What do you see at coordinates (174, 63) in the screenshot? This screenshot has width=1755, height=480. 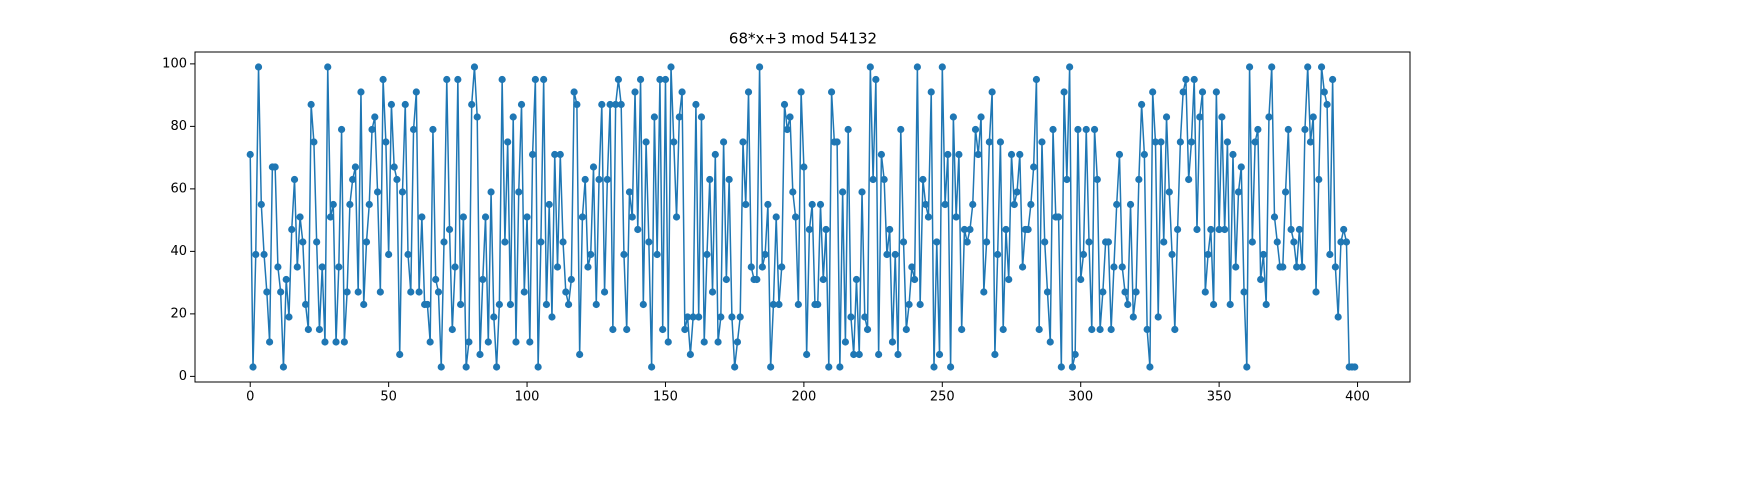 I see `y-tick-label: 100` at bounding box center [174, 63].